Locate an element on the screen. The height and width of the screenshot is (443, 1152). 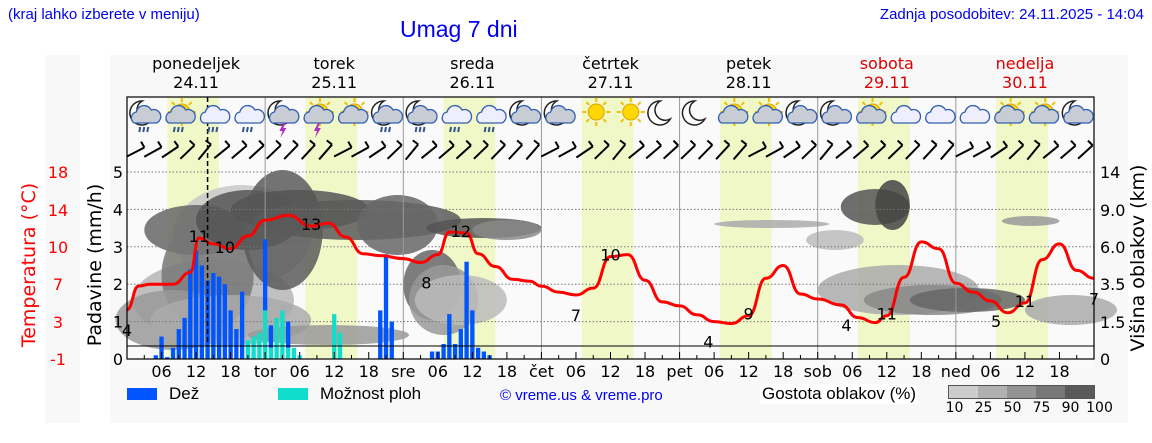
day-name: torek is located at coordinates (335, 63).